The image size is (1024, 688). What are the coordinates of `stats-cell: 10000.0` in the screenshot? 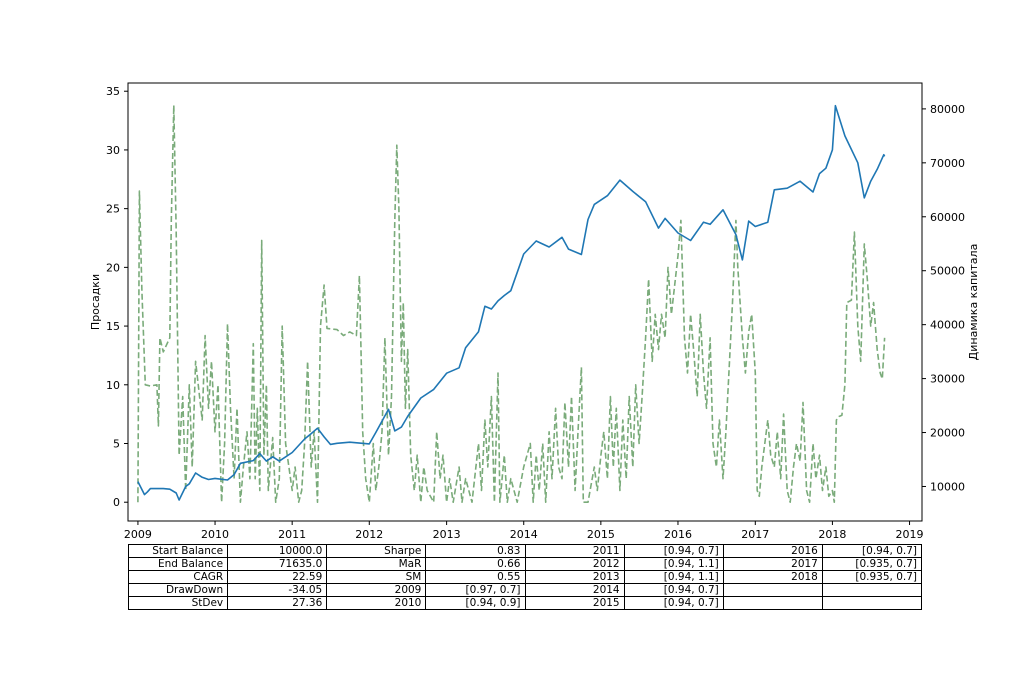 It's located at (277, 551).